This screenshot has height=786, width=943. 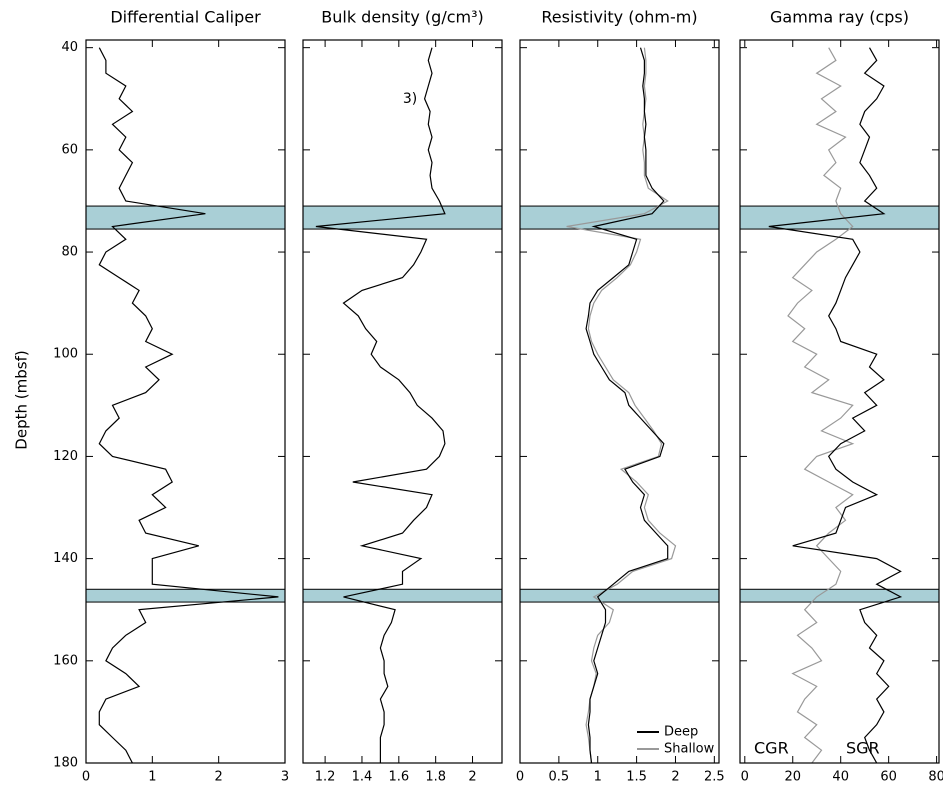 What do you see at coordinates (863, 748) in the screenshot?
I see `series-label: SGR` at bounding box center [863, 748].